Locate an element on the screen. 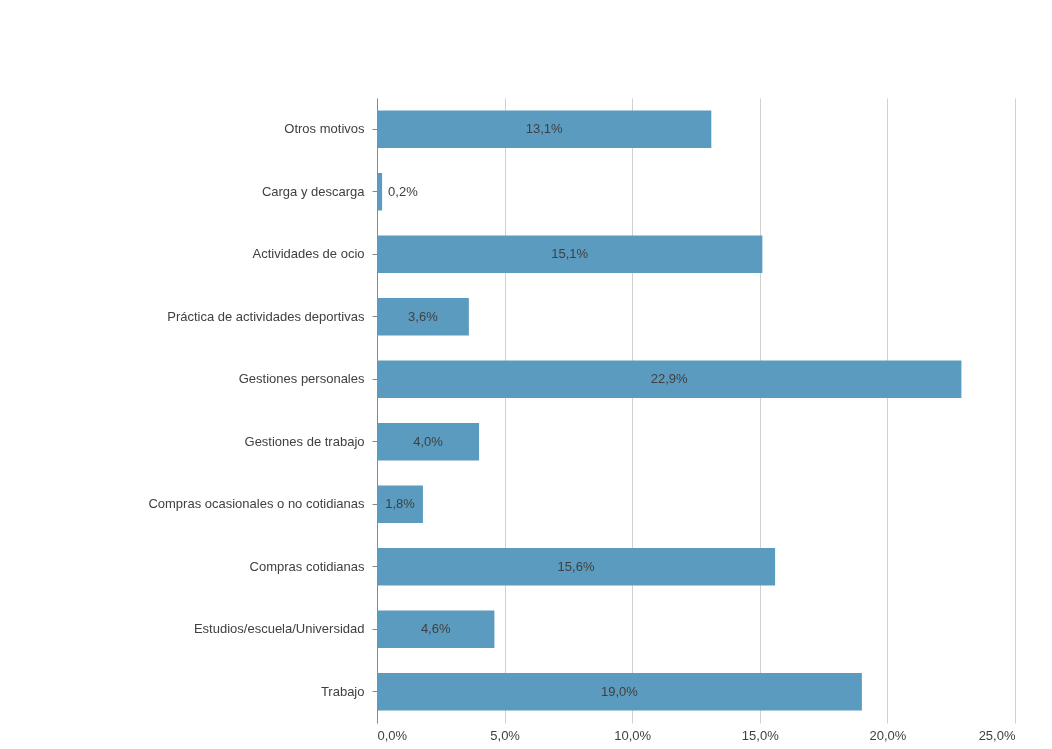 This screenshot has height=749, width=1052. data-label: 4,6% is located at coordinates (435, 629).